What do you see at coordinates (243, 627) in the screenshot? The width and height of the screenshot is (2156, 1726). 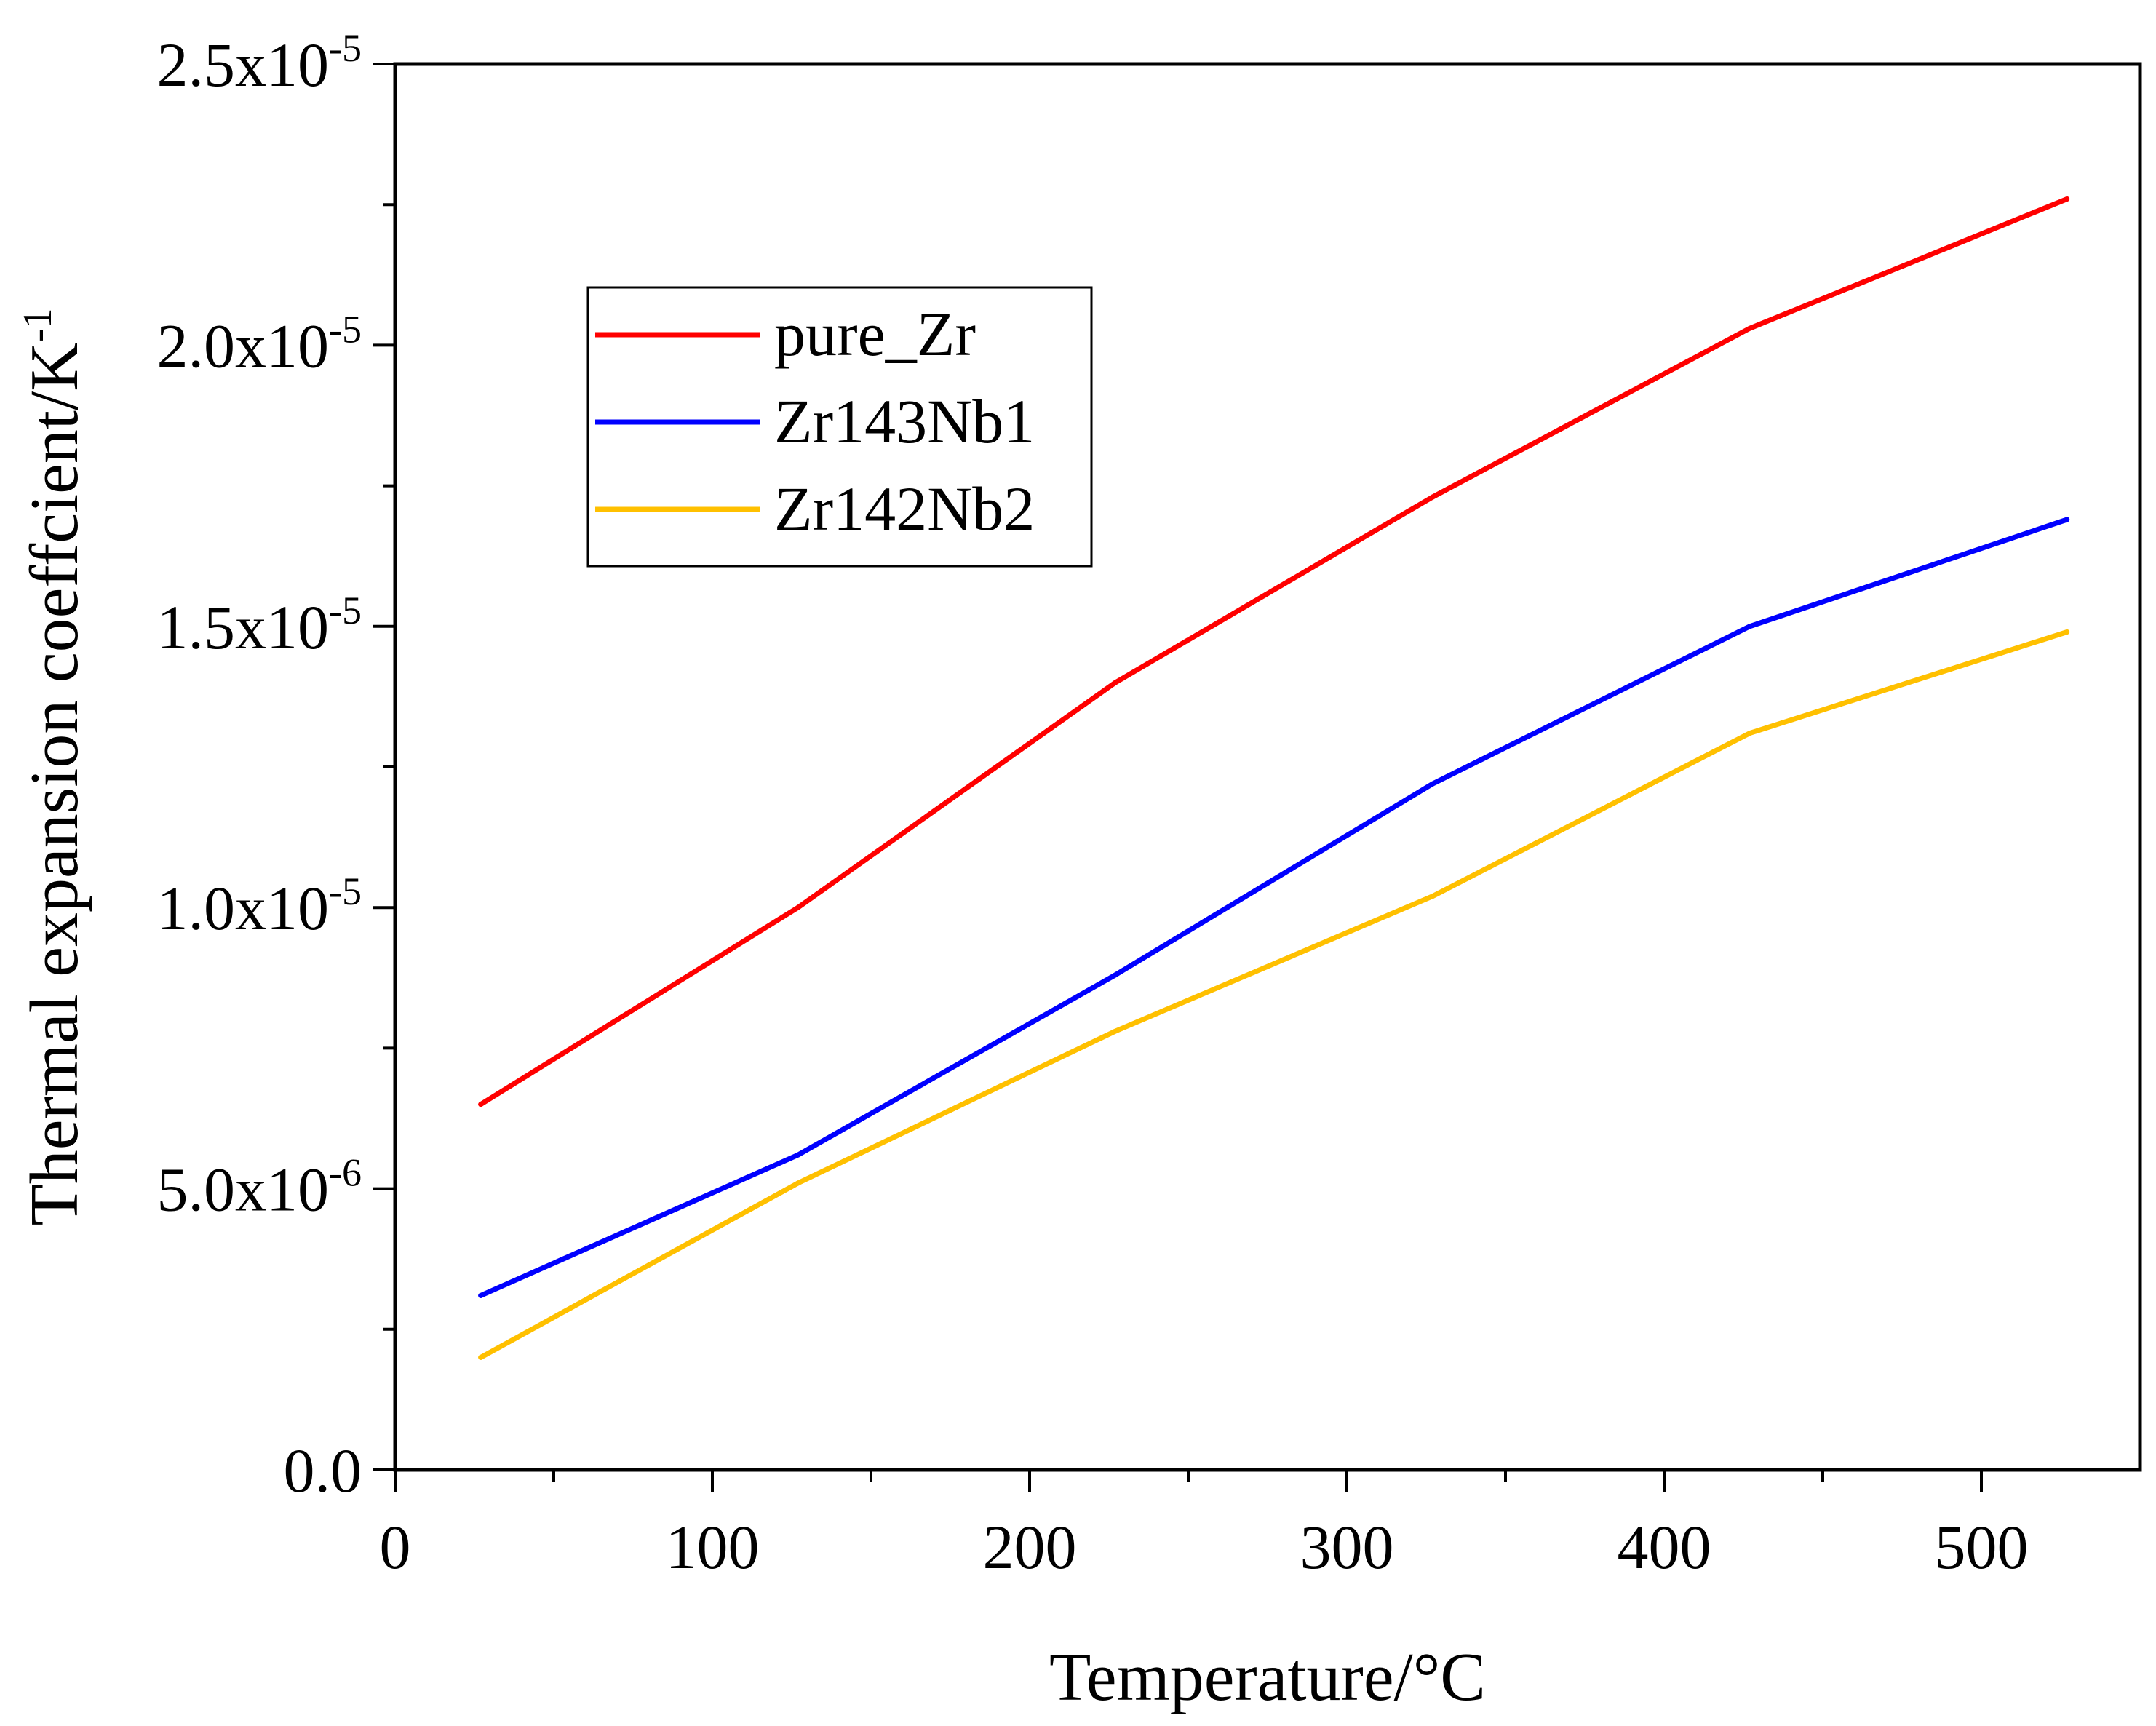 I see `y-tick-label-base: 1.5x10` at bounding box center [243, 627].